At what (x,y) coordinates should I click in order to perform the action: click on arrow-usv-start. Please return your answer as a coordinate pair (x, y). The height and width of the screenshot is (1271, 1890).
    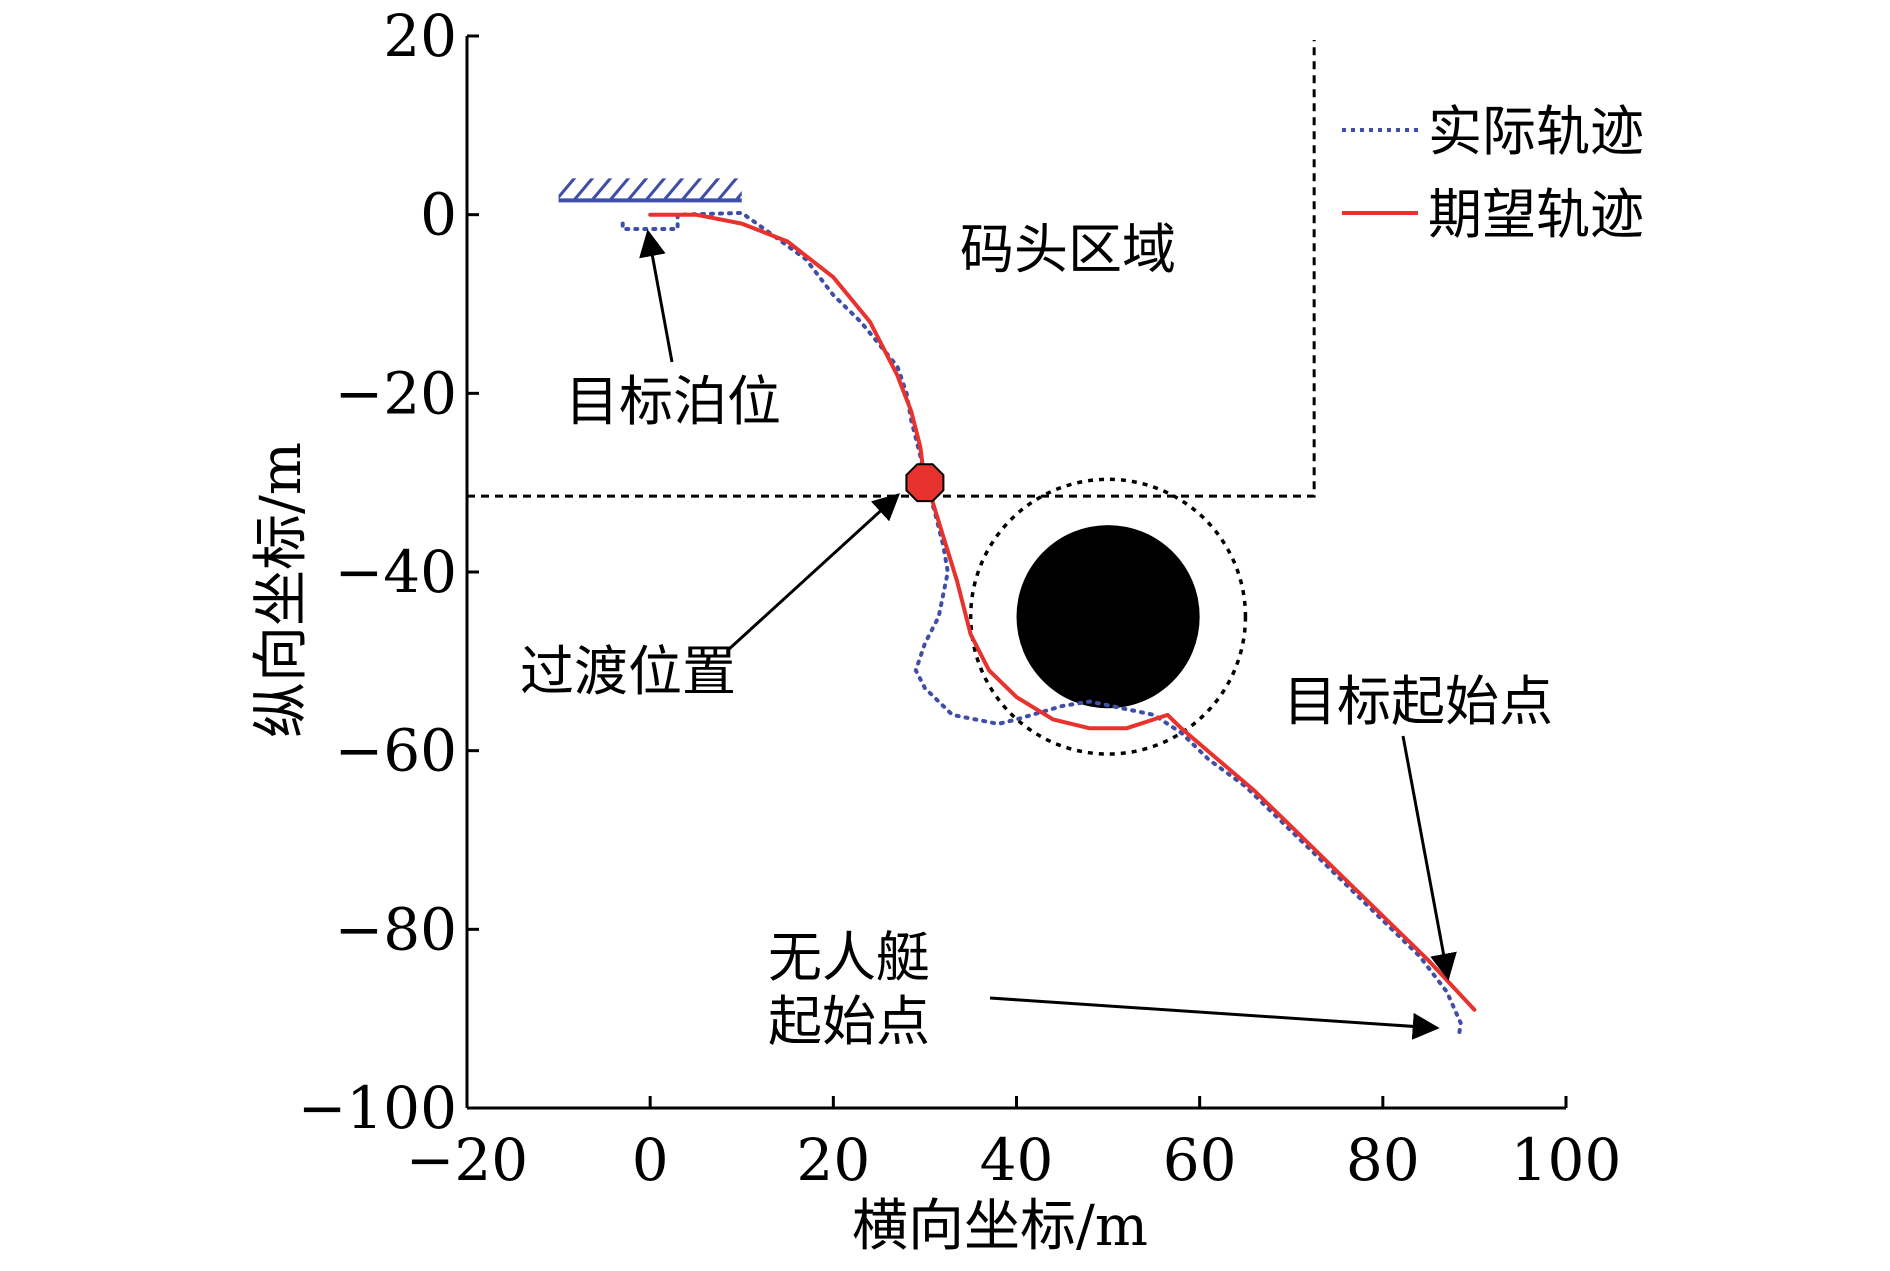
    Looking at the image, I should click on (1214, 1018).